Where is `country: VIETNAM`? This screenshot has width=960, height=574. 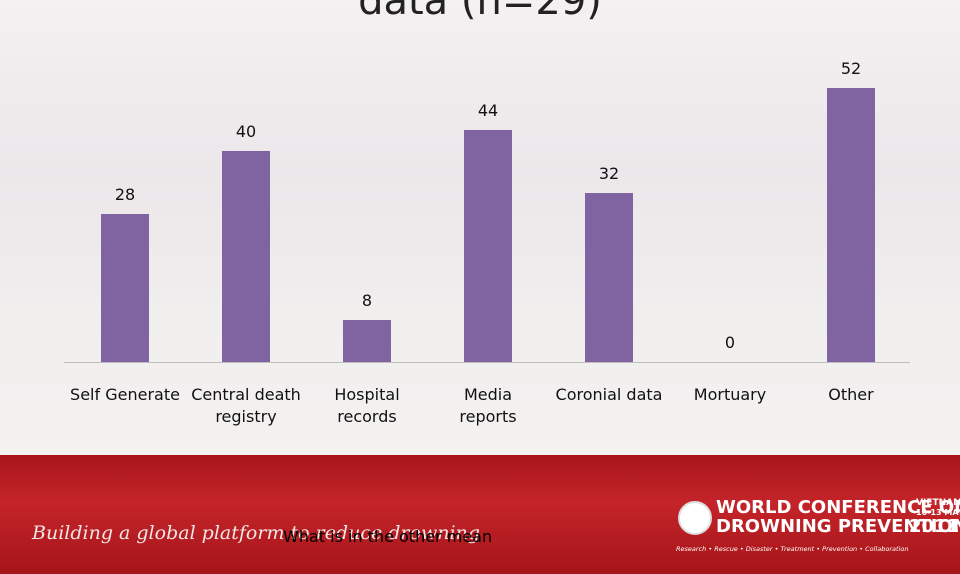
country: VIETNAM is located at coordinates (938, 503).